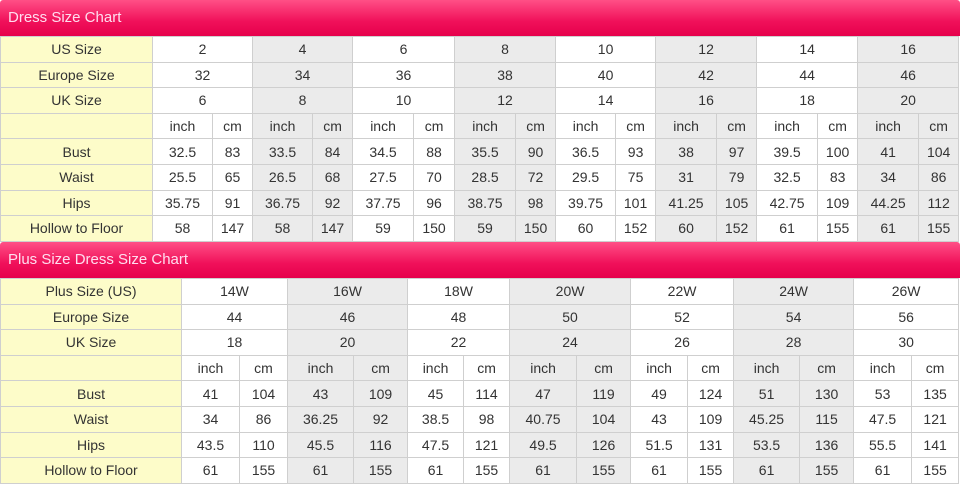 The image size is (960, 485). I want to click on waist-cm-cell: 75, so click(636, 177).